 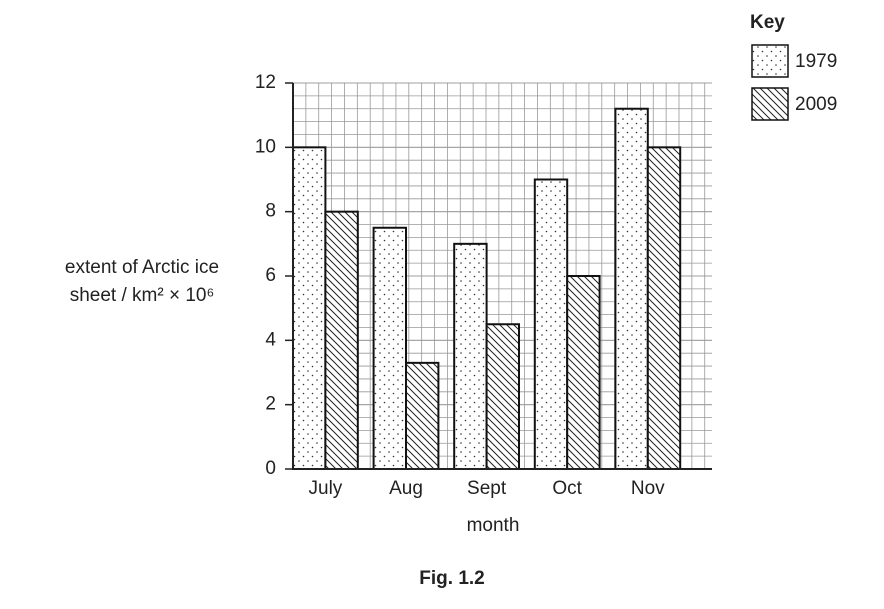 I want to click on x-tick-label: July, so click(x=326, y=488).